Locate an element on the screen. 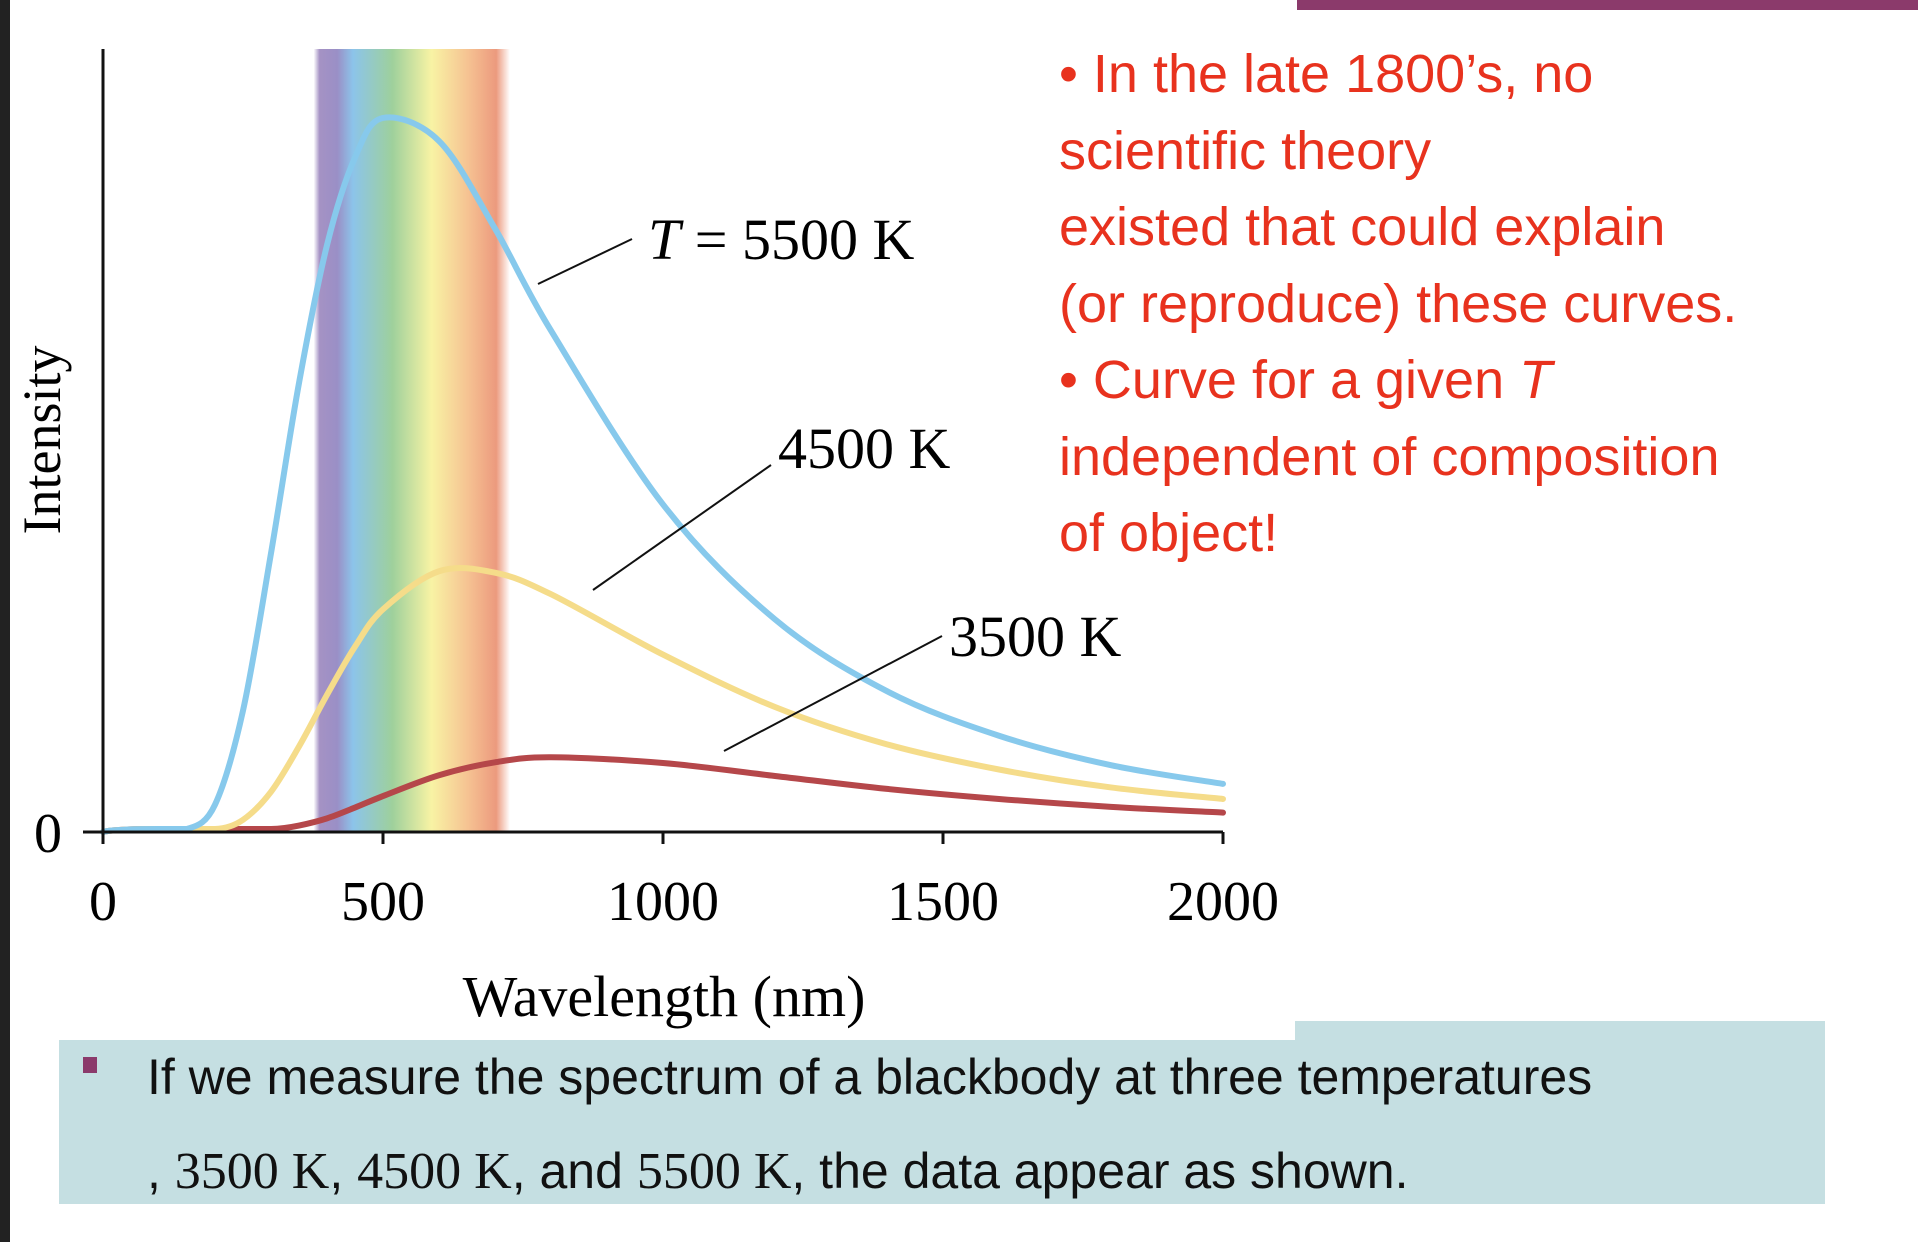 This screenshot has width=1918, height=1242. x-tick-label: 1500 is located at coordinates (943, 902).